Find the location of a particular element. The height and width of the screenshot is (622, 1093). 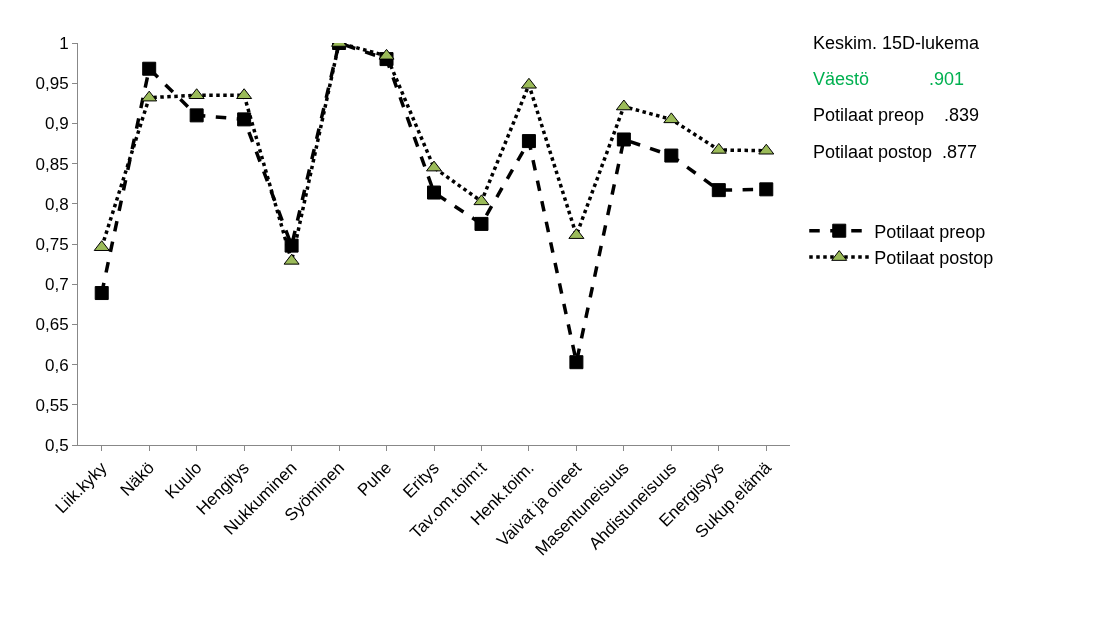

y-tick-label: 0,6 is located at coordinates (56, 365).